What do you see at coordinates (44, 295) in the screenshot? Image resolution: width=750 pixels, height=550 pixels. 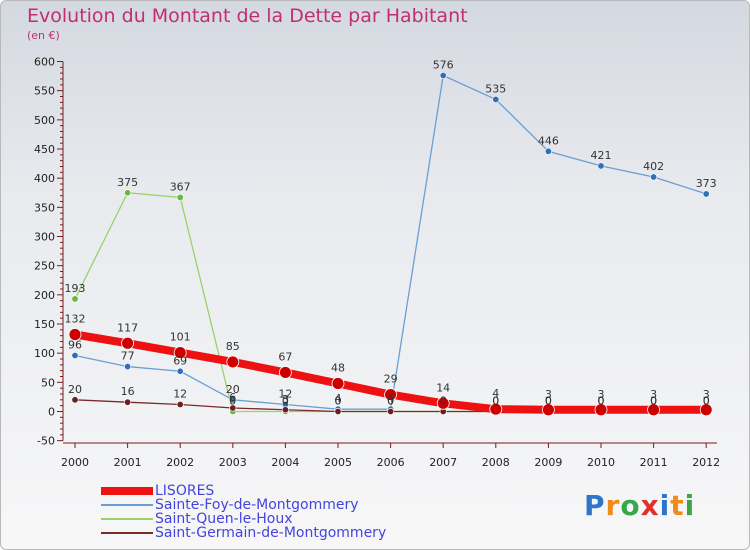 I see `y-tick-label: 200` at bounding box center [44, 295].